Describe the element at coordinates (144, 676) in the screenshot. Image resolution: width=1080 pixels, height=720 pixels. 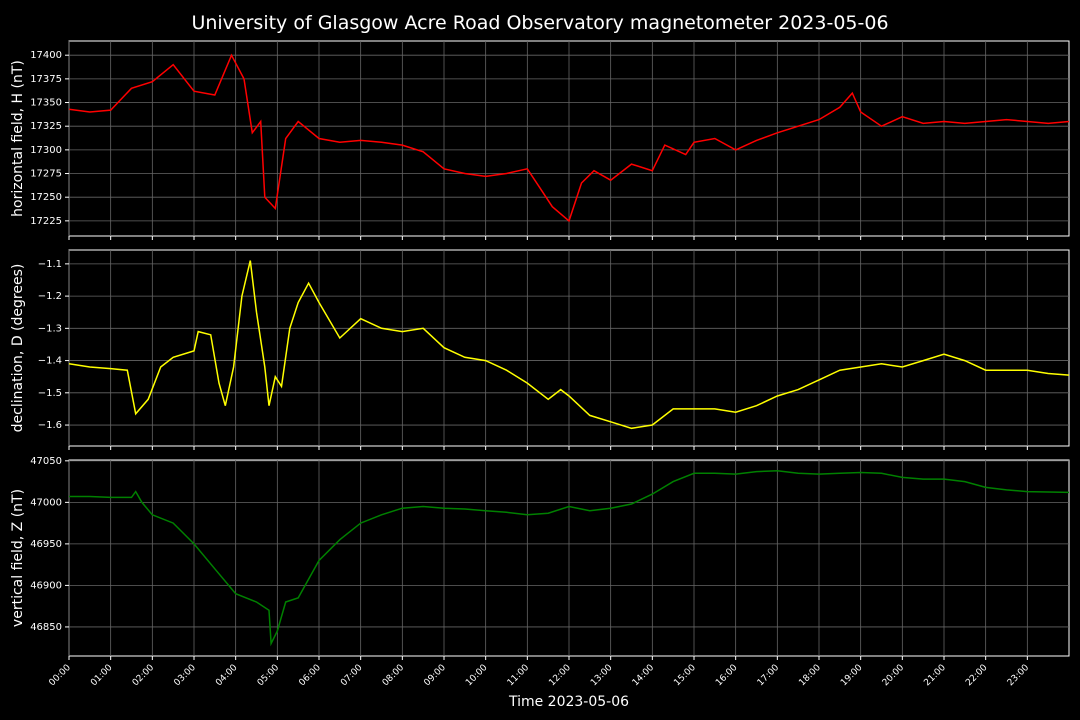
I see `x-tick-label: 02:00` at that location.